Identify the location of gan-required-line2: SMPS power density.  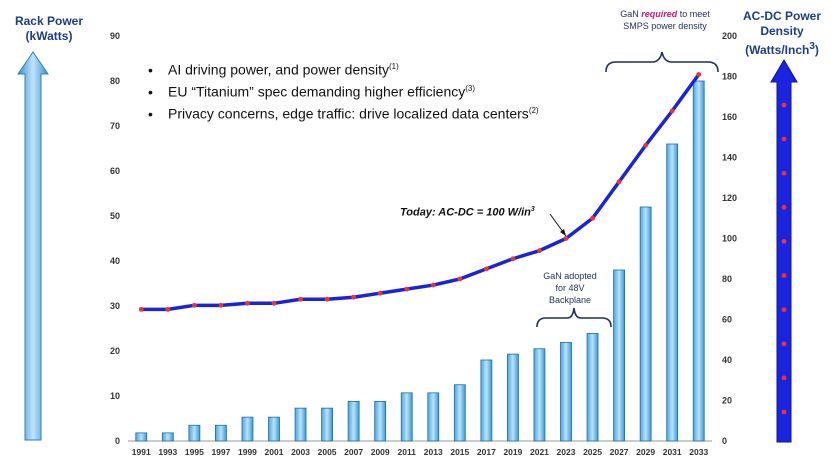
(665, 26).